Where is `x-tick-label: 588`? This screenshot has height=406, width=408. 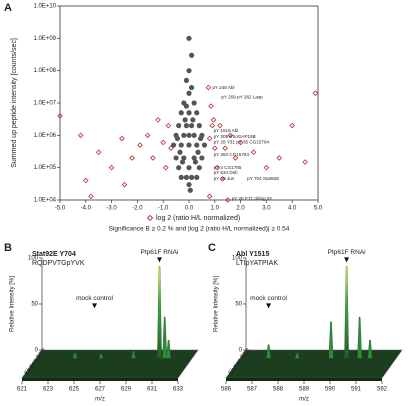
x-tick-label: 588 is located at coordinates (278, 390).